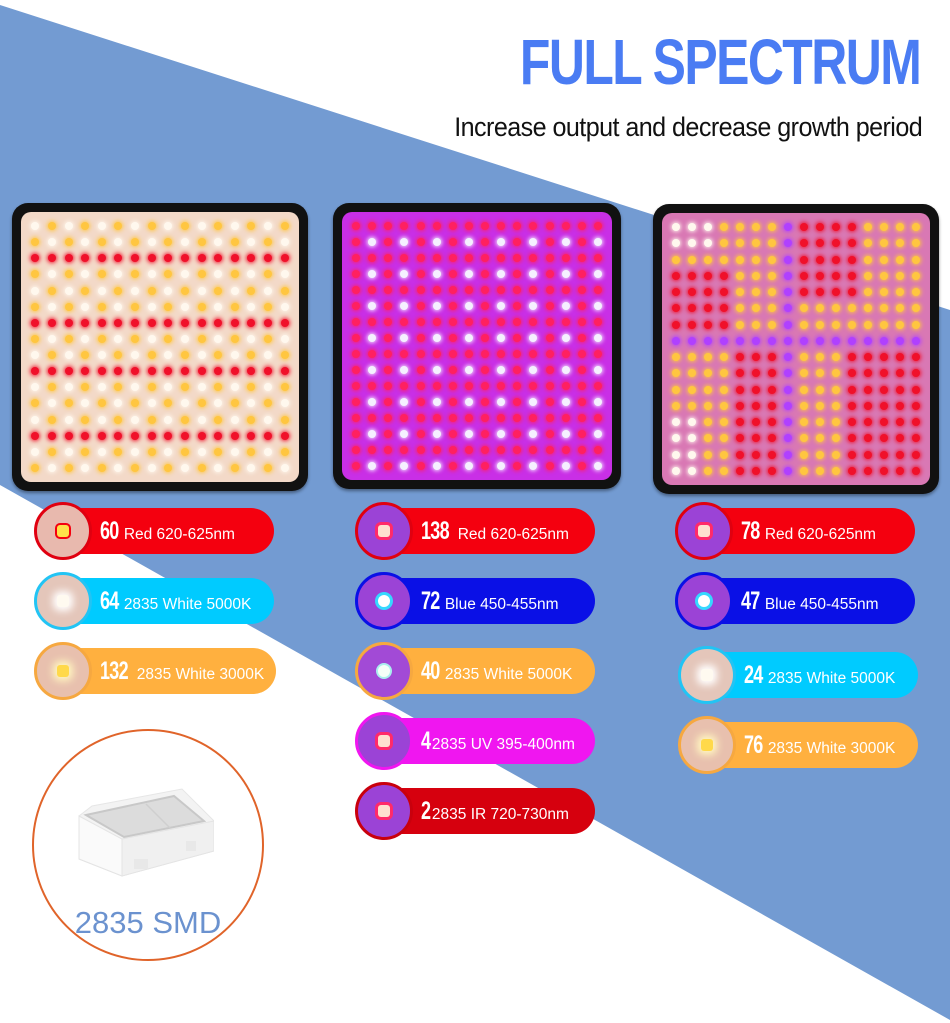 Image resolution: width=950 pixels, height=1023 pixels. Describe the element at coordinates (831, 678) in the screenshot. I see `led-type-label: 2835 White 5000K` at that location.